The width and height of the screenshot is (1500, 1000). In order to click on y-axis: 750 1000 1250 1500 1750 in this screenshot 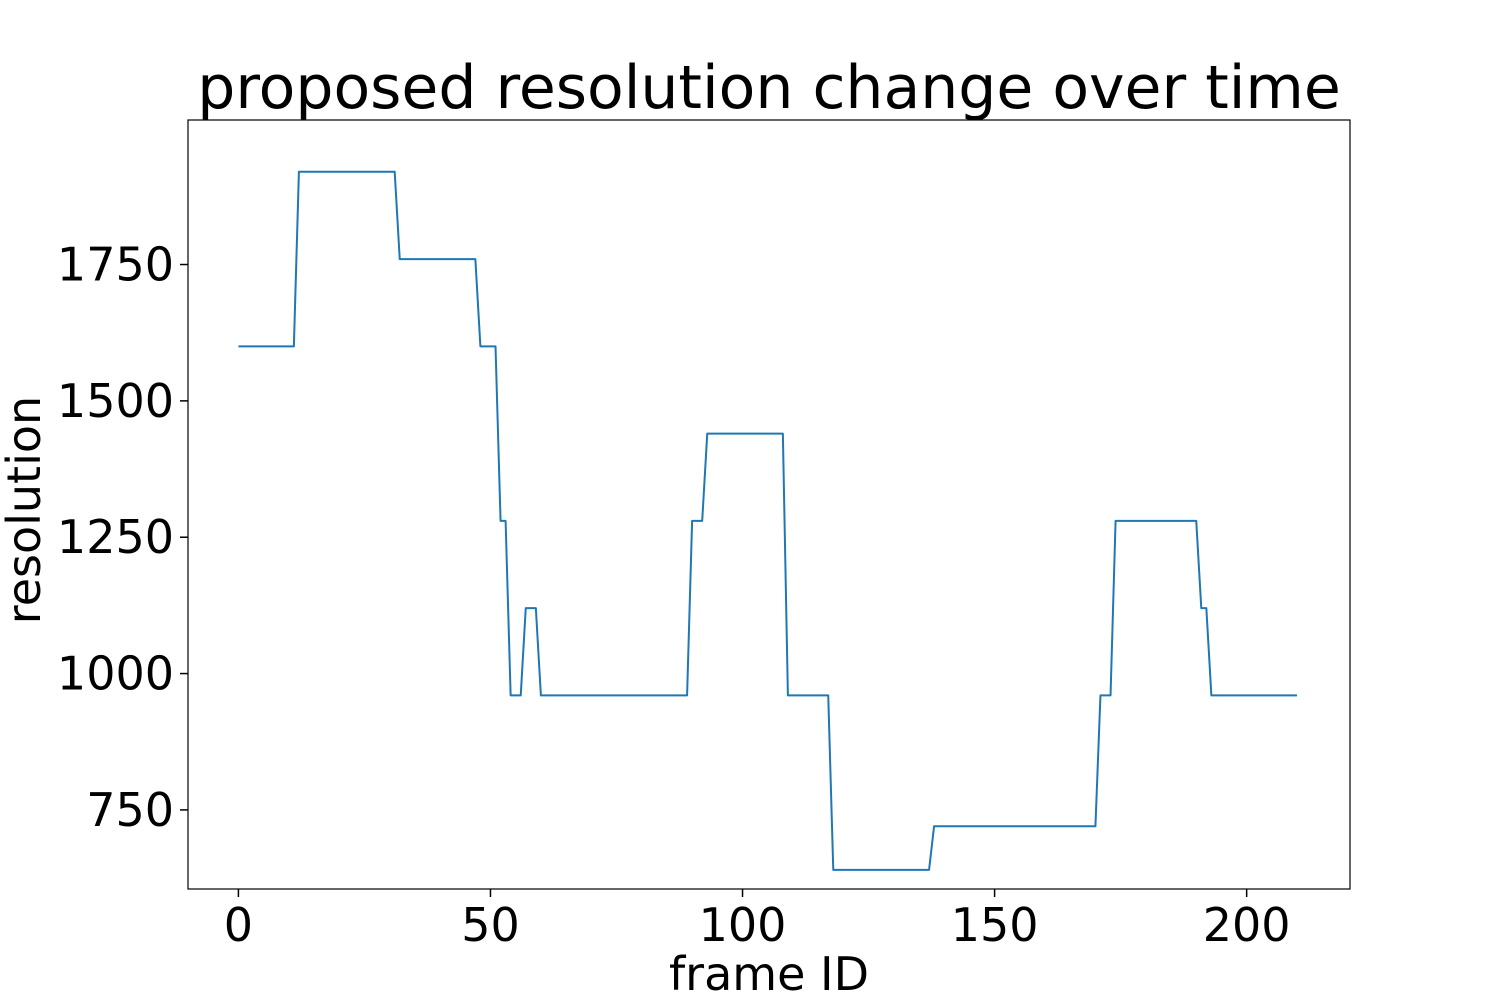, I will do `click(122, 537)`.